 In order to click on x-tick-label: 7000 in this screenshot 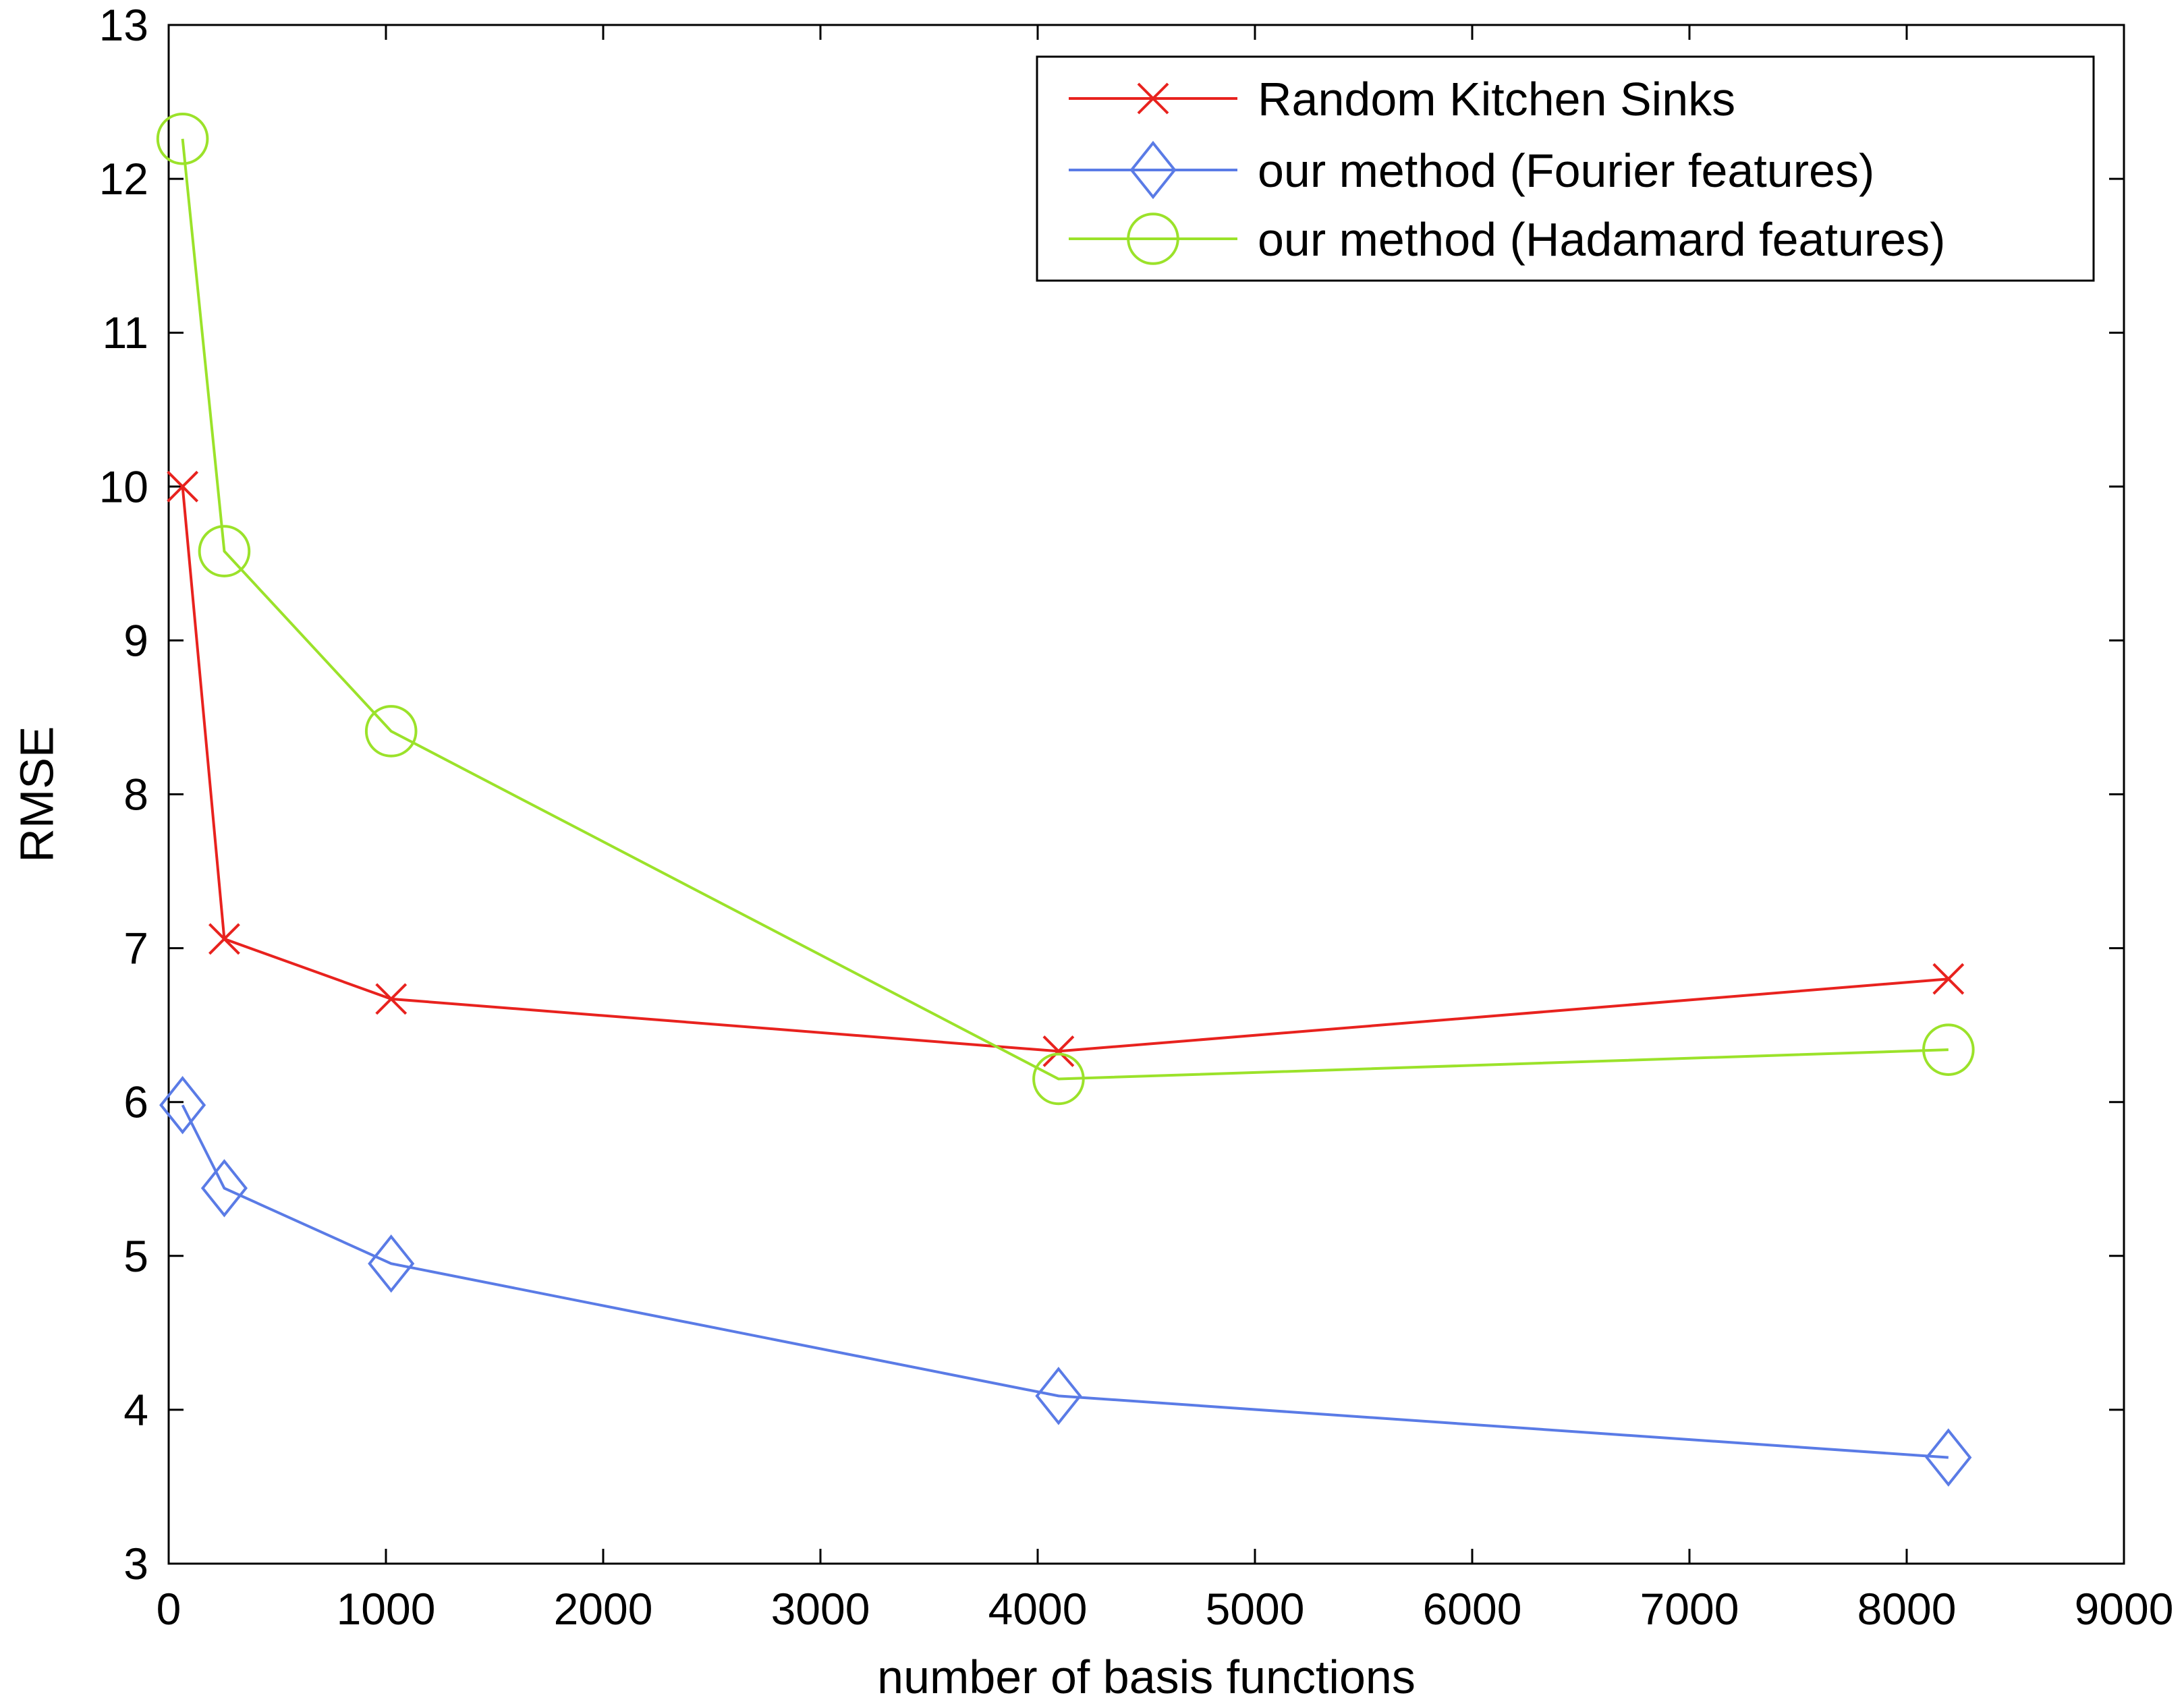, I will do `click(1689, 1609)`.